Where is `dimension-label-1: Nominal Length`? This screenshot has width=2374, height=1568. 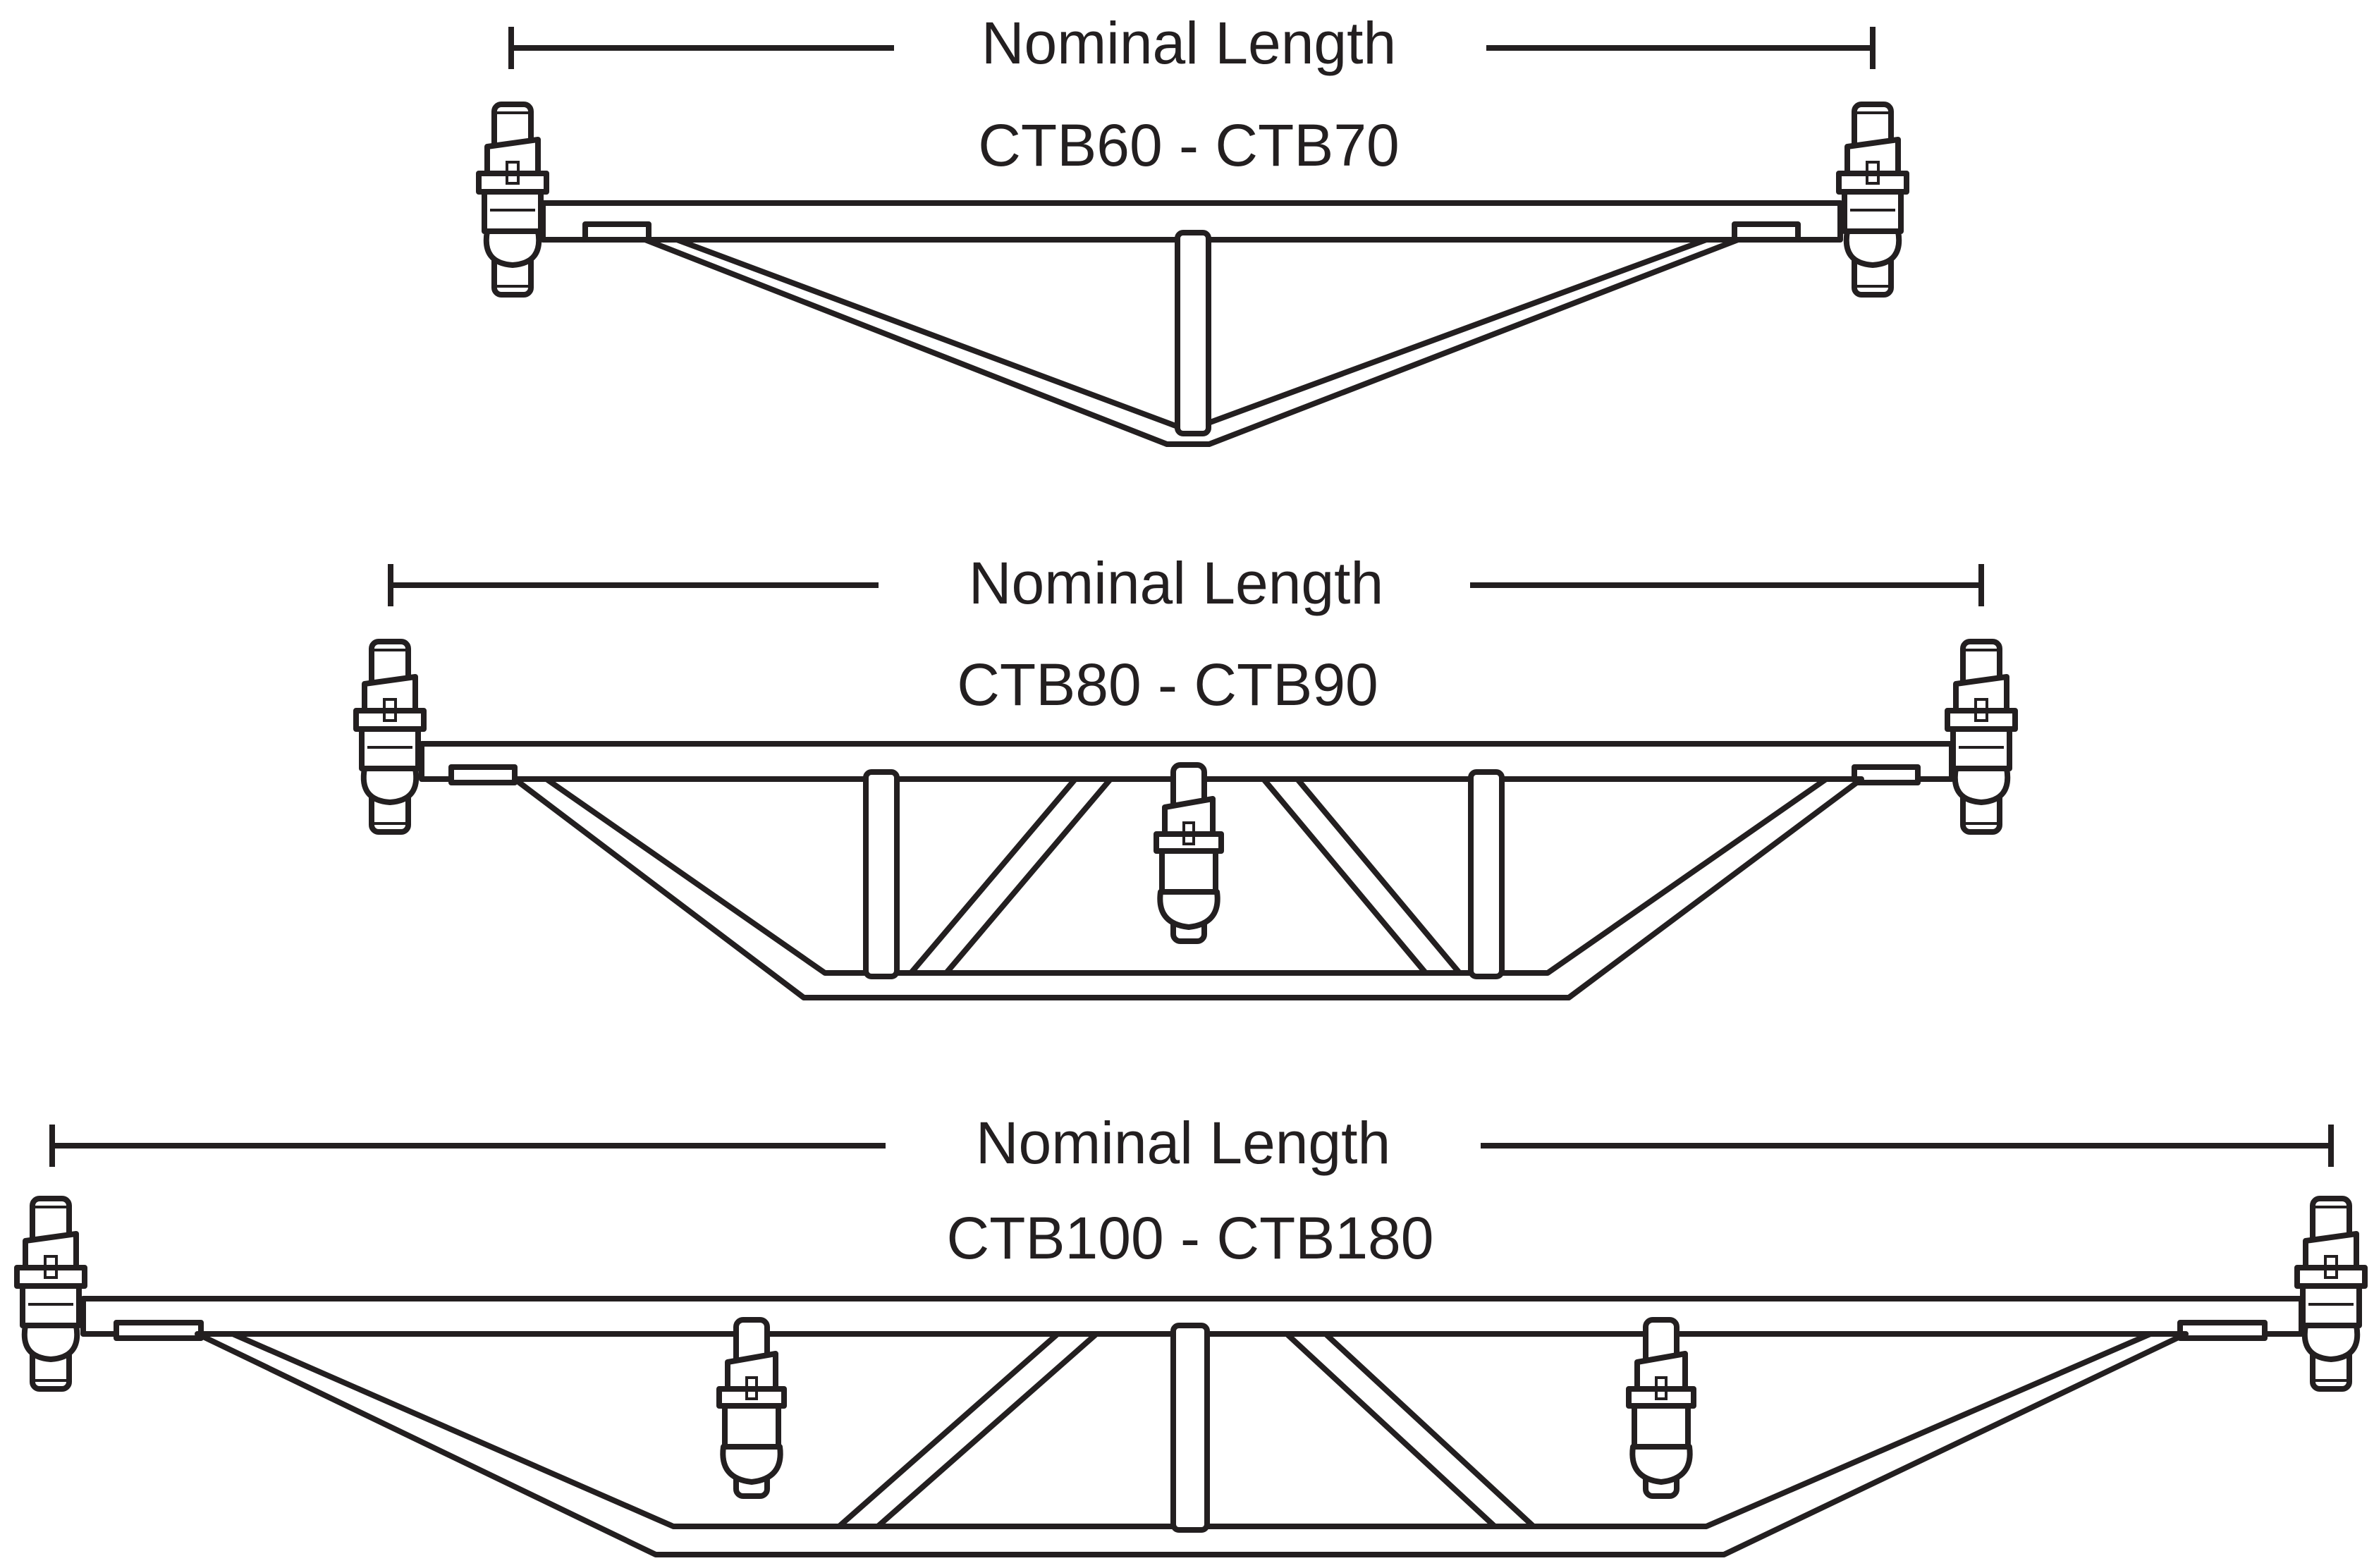
dimension-label-1: Nominal Length is located at coordinates (1188, 43).